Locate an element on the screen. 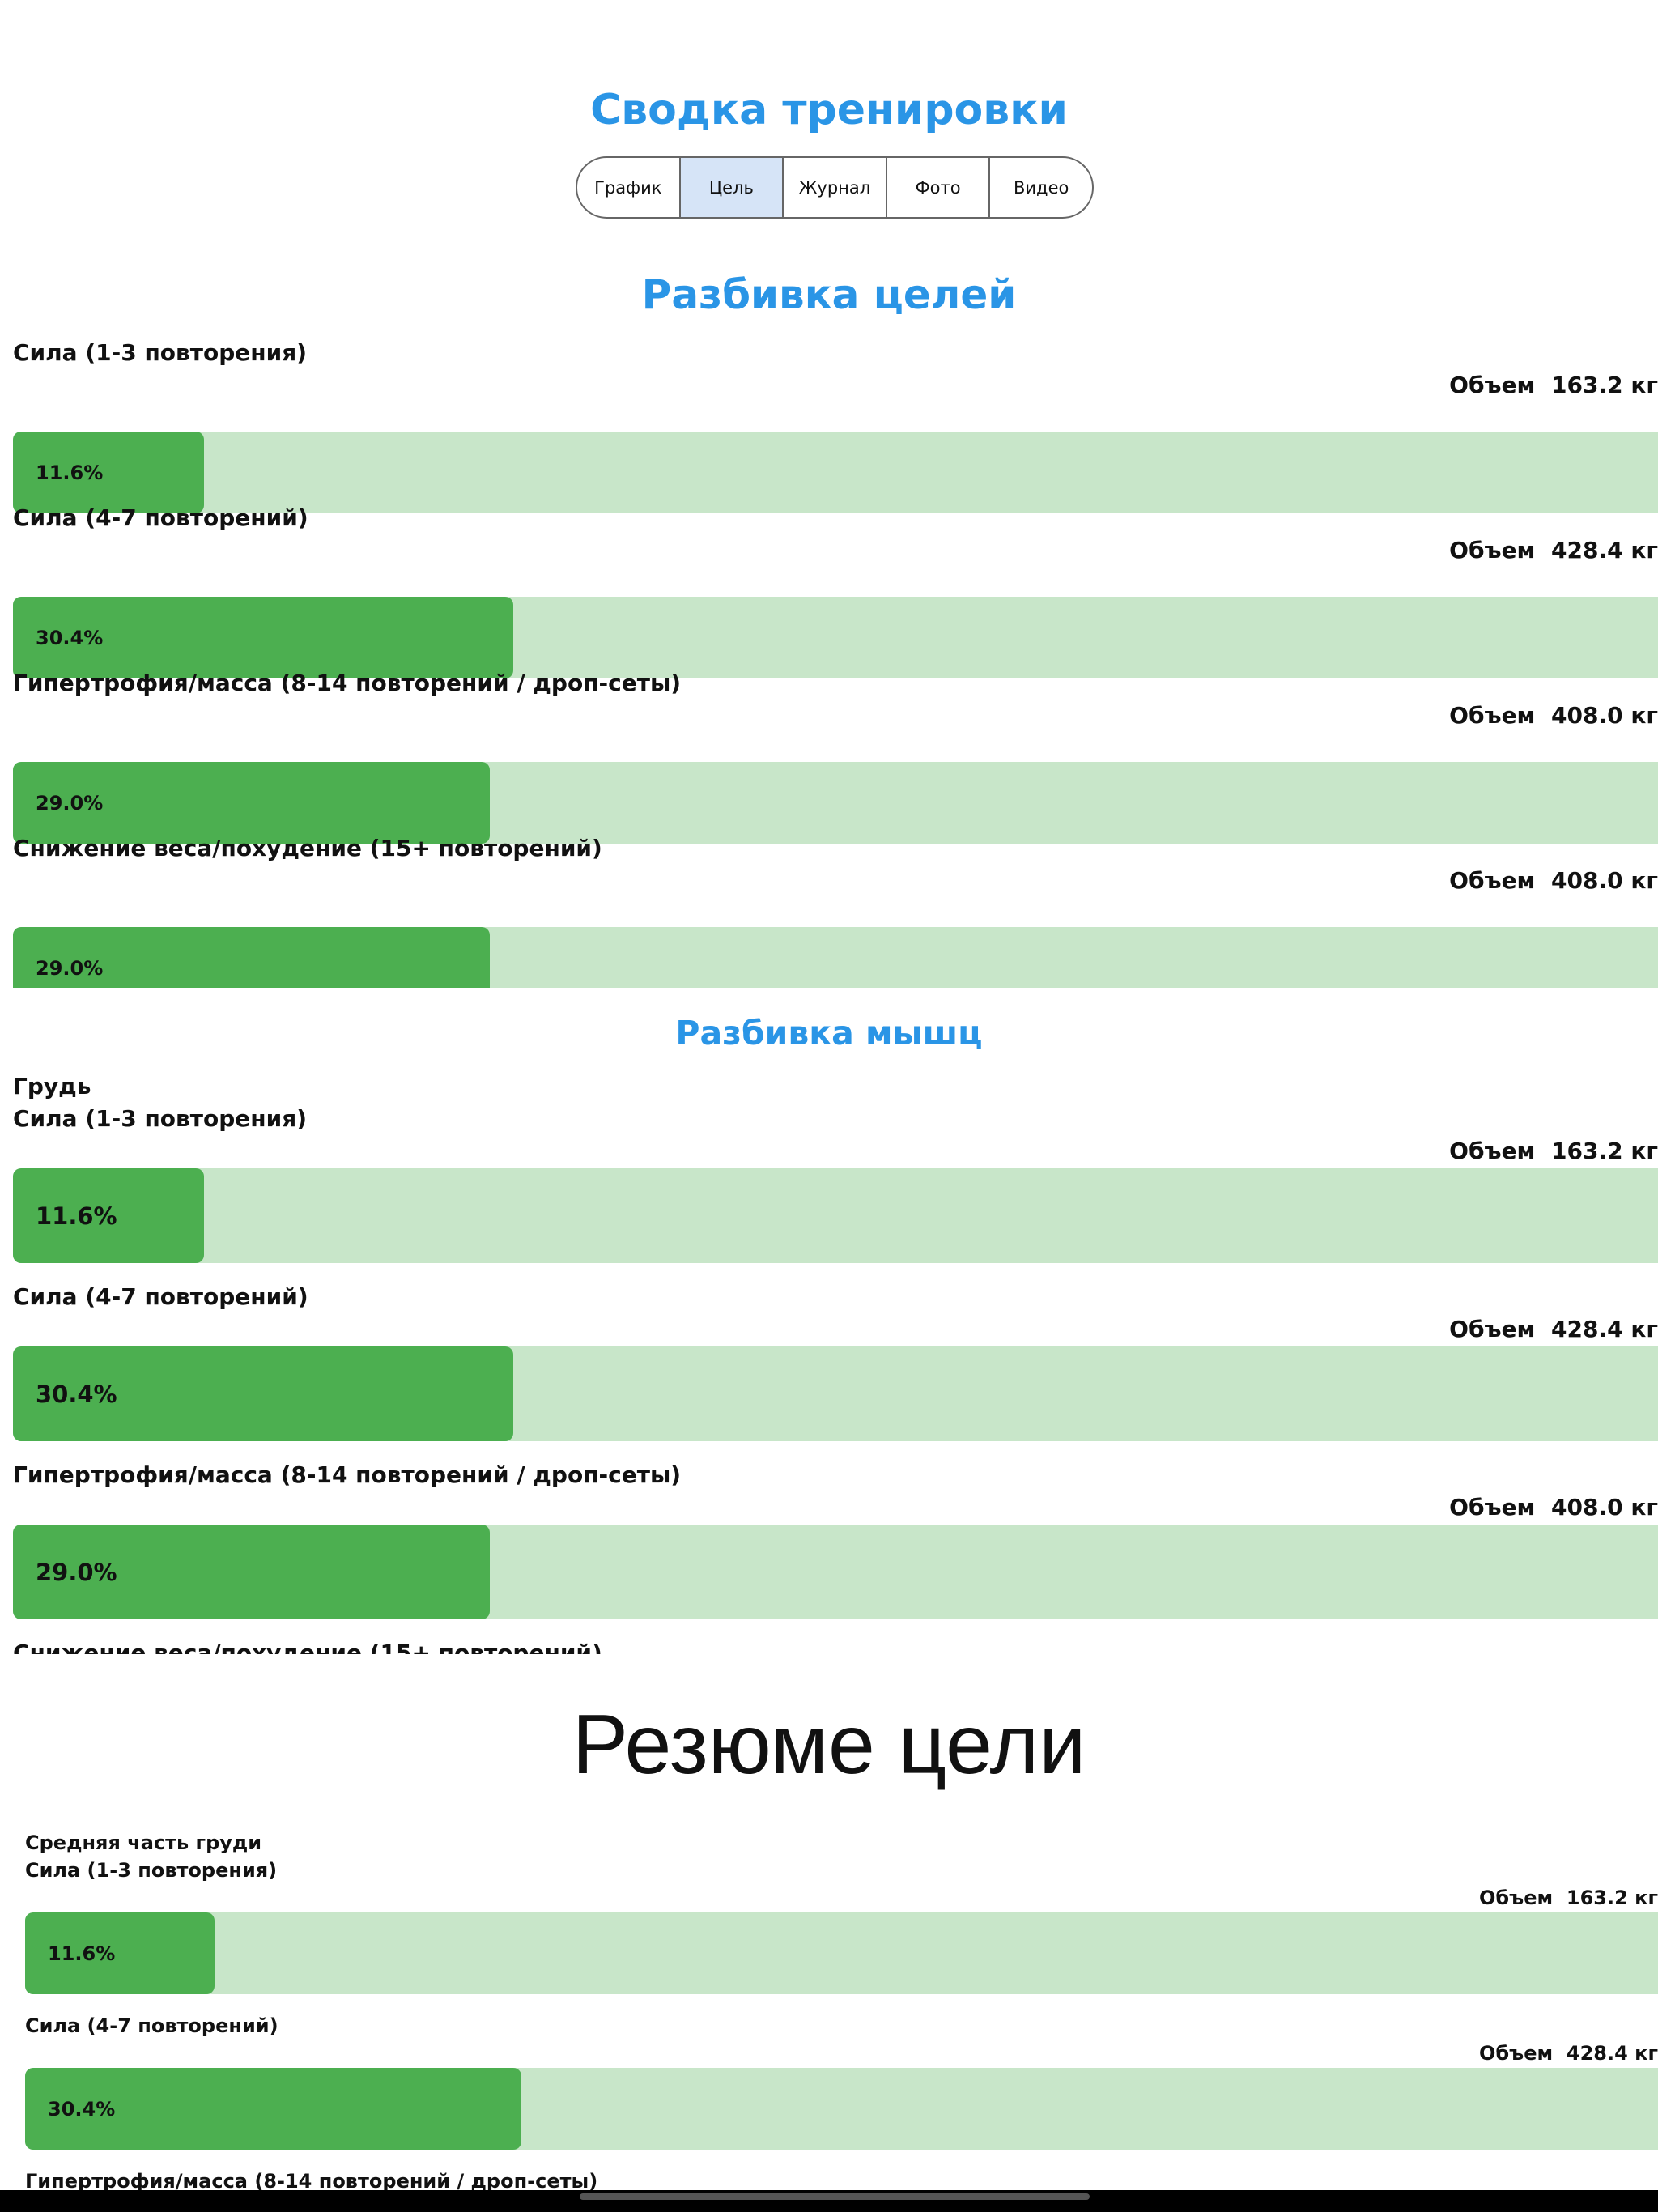 This screenshot has height=2212, width=1658. page-title: Сводка тренировки is located at coordinates (829, 110).